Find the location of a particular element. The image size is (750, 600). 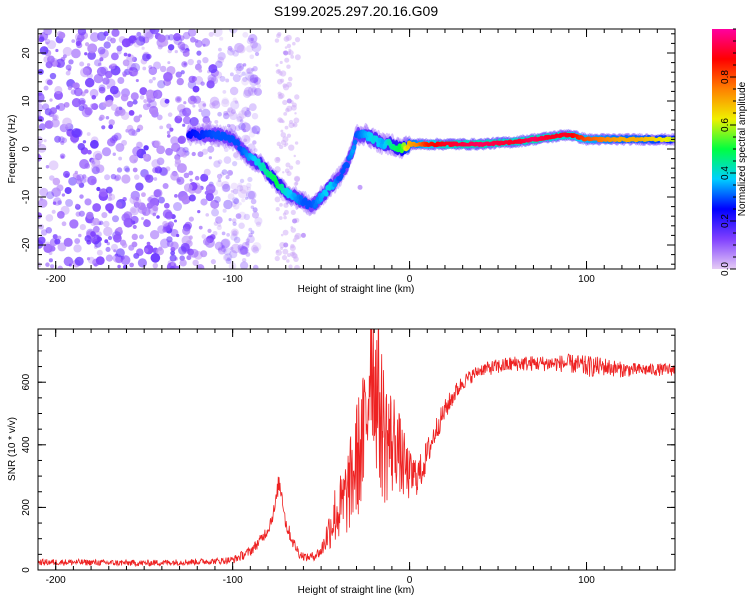

y-tick-label: -10 is located at coordinates (26, 196).